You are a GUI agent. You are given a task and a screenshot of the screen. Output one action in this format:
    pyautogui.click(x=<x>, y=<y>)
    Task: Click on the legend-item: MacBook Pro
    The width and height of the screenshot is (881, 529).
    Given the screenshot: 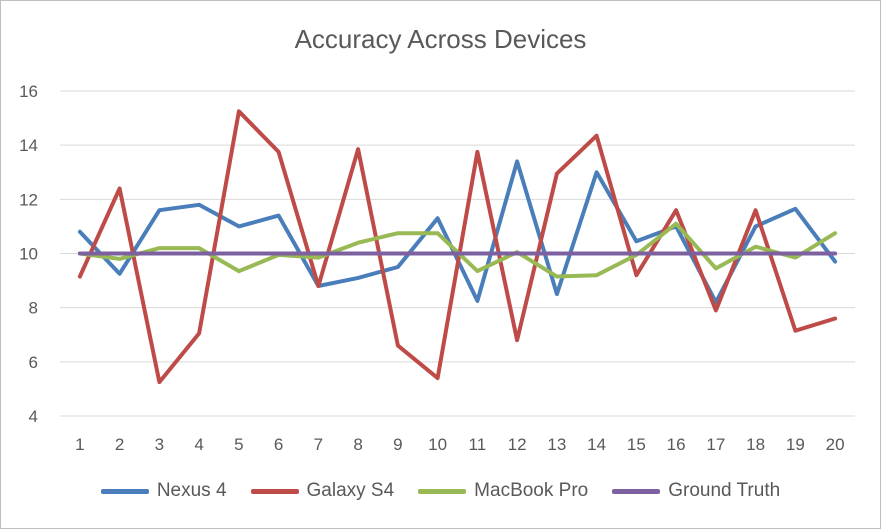 What is the action you would take?
    pyautogui.click(x=503, y=491)
    